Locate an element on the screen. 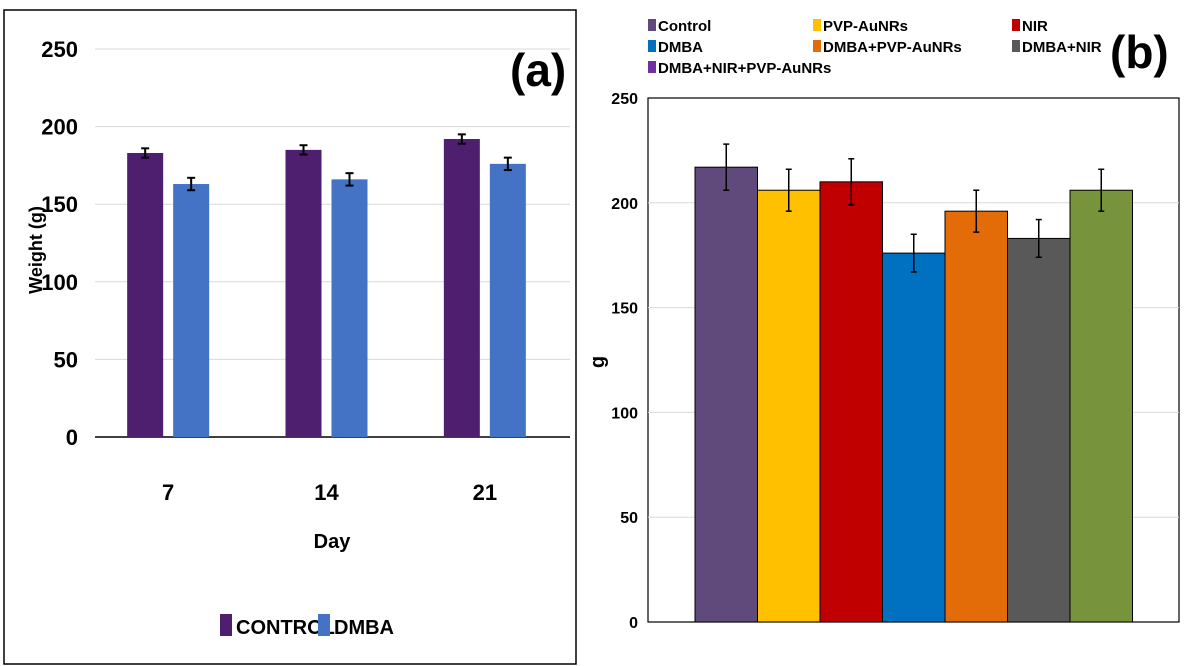 This screenshot has height=666, width=1184. panel-a-label: (a) is located at coordinates (538, 70).